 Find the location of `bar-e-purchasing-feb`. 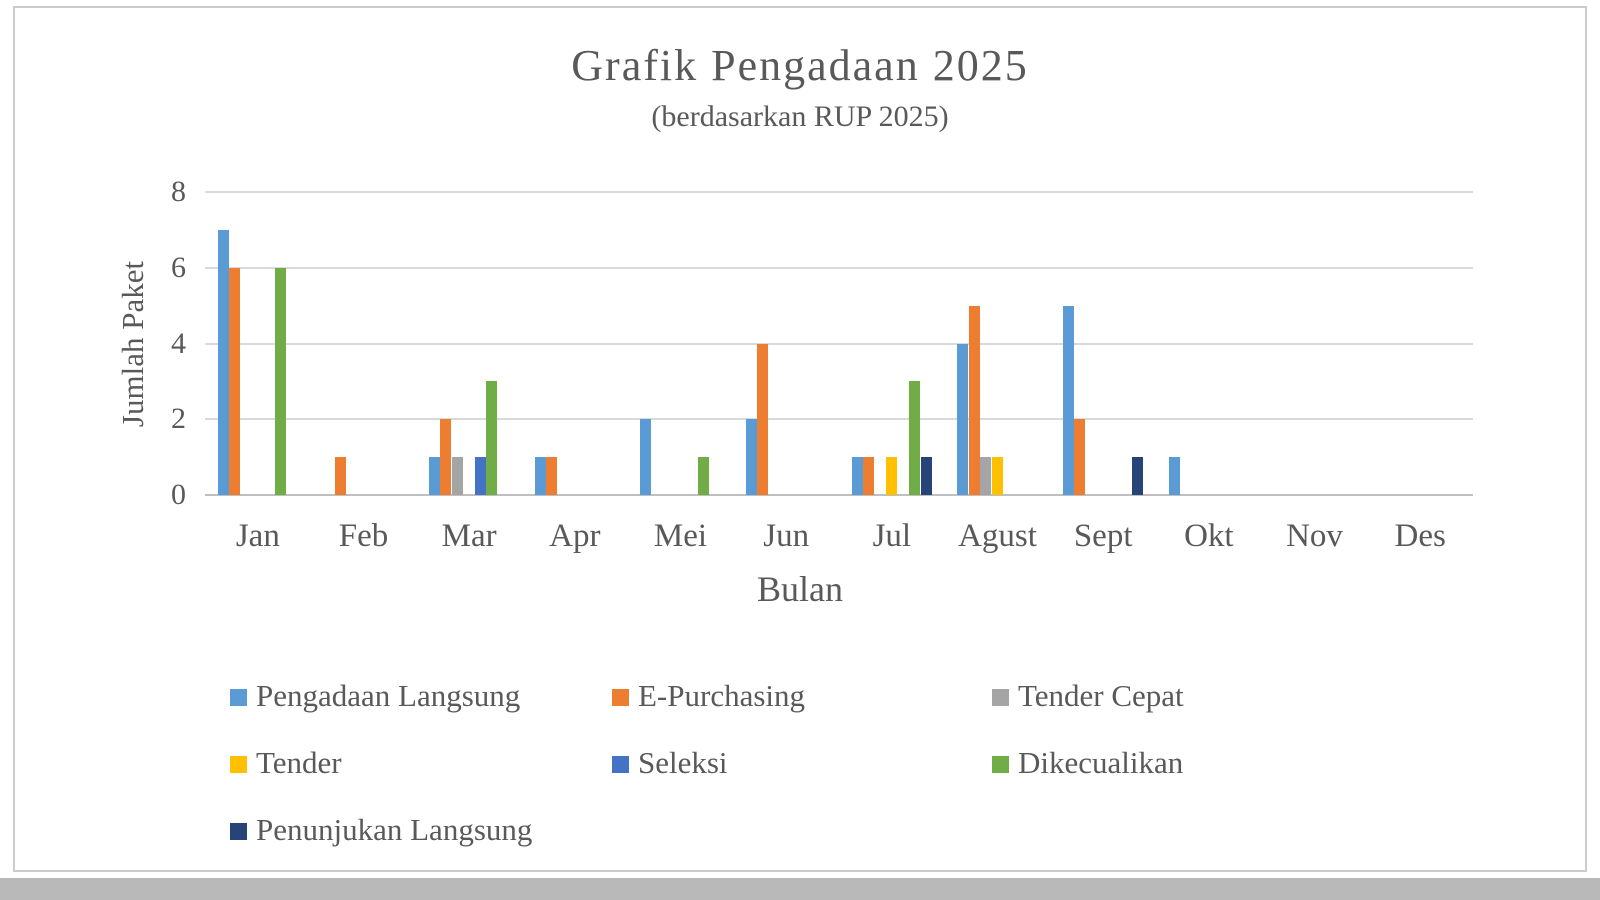

bar-e-purchasing-feb is located at coordinates (340, 476).